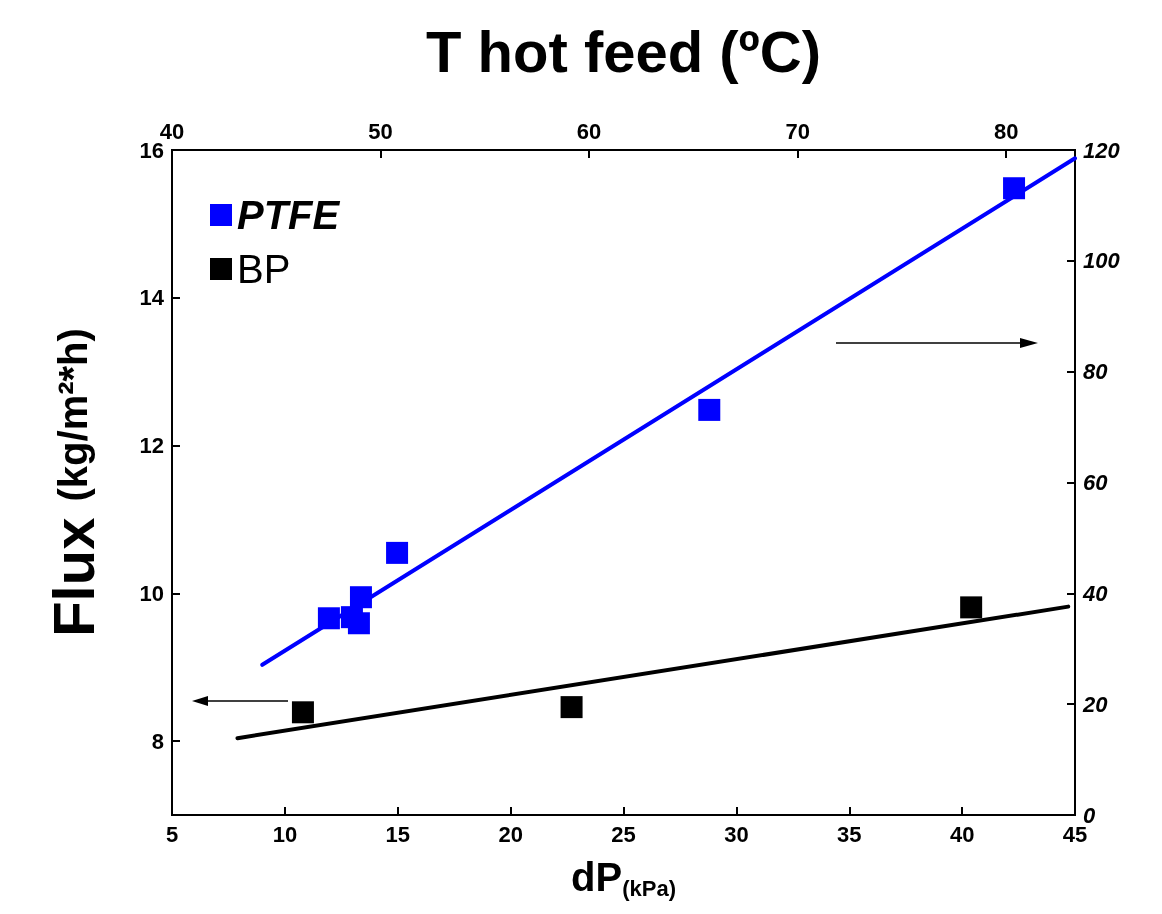 The height and width of the screenshot is (914, 1162). Describe the element at coordinates (962, 834) in the screenshot. I see `x-tick-label: 40` at that location.